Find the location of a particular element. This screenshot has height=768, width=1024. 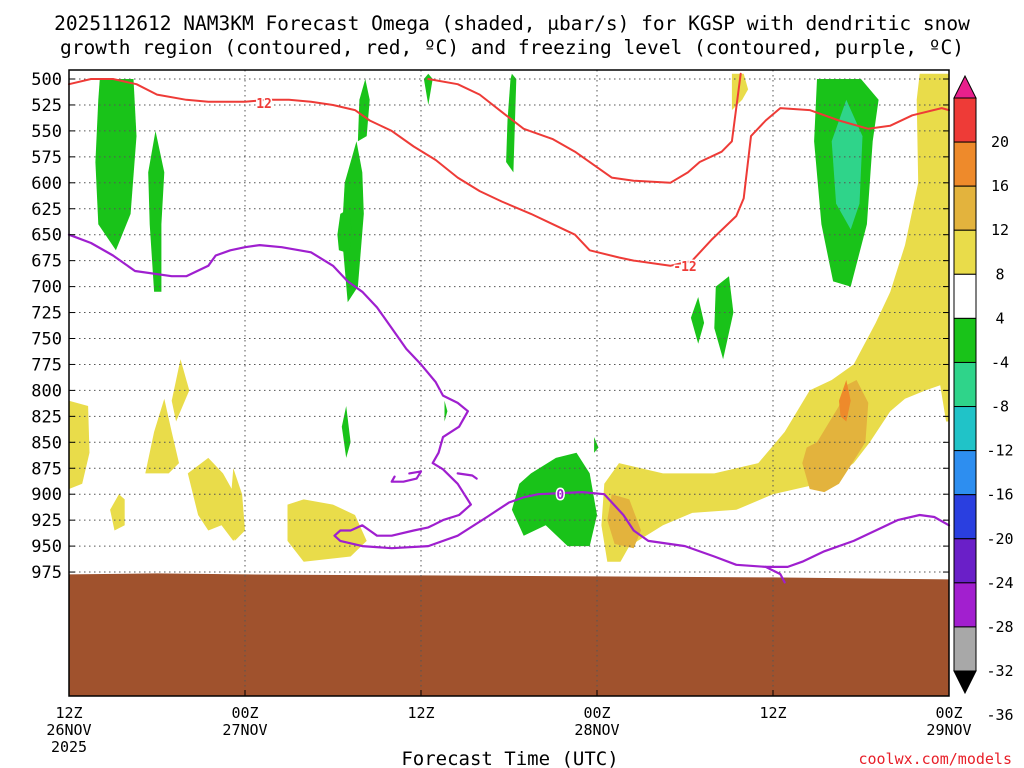

y-tick-label-775: 775 is located at coordinates (46, 365).